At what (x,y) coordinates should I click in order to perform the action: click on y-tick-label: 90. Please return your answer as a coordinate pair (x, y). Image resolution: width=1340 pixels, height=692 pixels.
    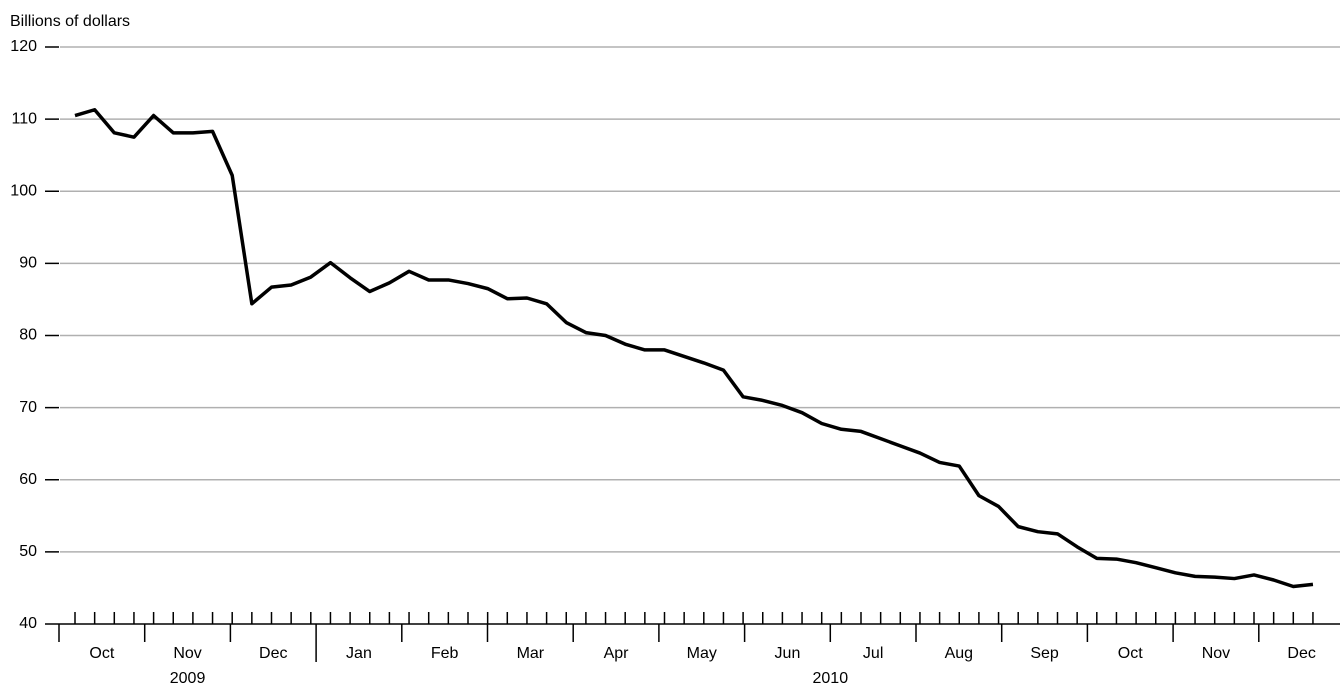
    Looking at the image, I should click on (28, 263).